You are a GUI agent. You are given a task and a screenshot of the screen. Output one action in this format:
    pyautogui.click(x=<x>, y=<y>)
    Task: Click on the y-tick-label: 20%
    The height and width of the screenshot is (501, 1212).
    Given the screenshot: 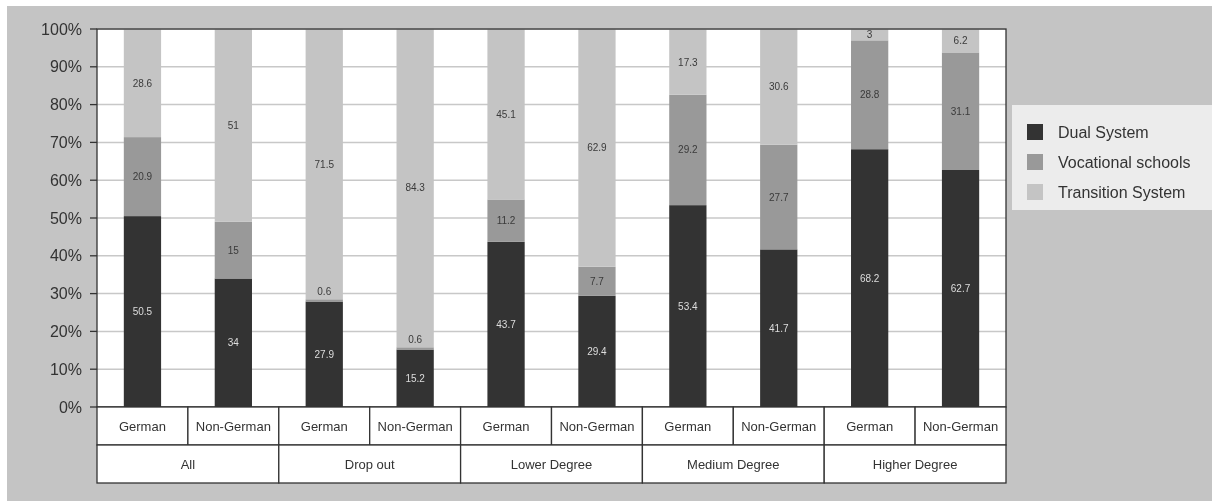 What is the action you would take?
    pyautogui.click(x=65, y=331)
    